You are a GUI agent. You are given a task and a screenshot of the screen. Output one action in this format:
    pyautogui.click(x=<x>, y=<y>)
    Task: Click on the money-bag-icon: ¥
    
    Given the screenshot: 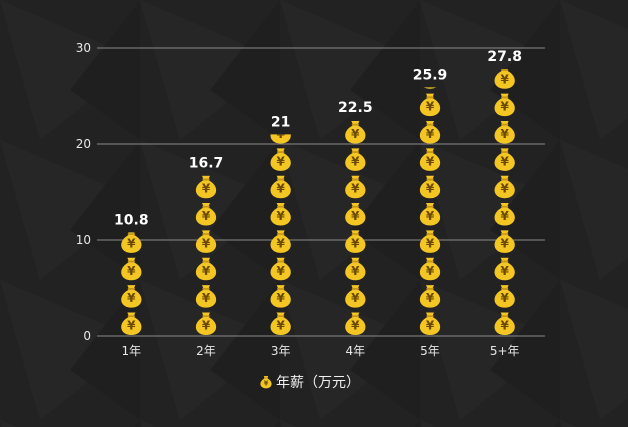 What is the action you would take?
    pyautogui.click(x=266, y=382)
    